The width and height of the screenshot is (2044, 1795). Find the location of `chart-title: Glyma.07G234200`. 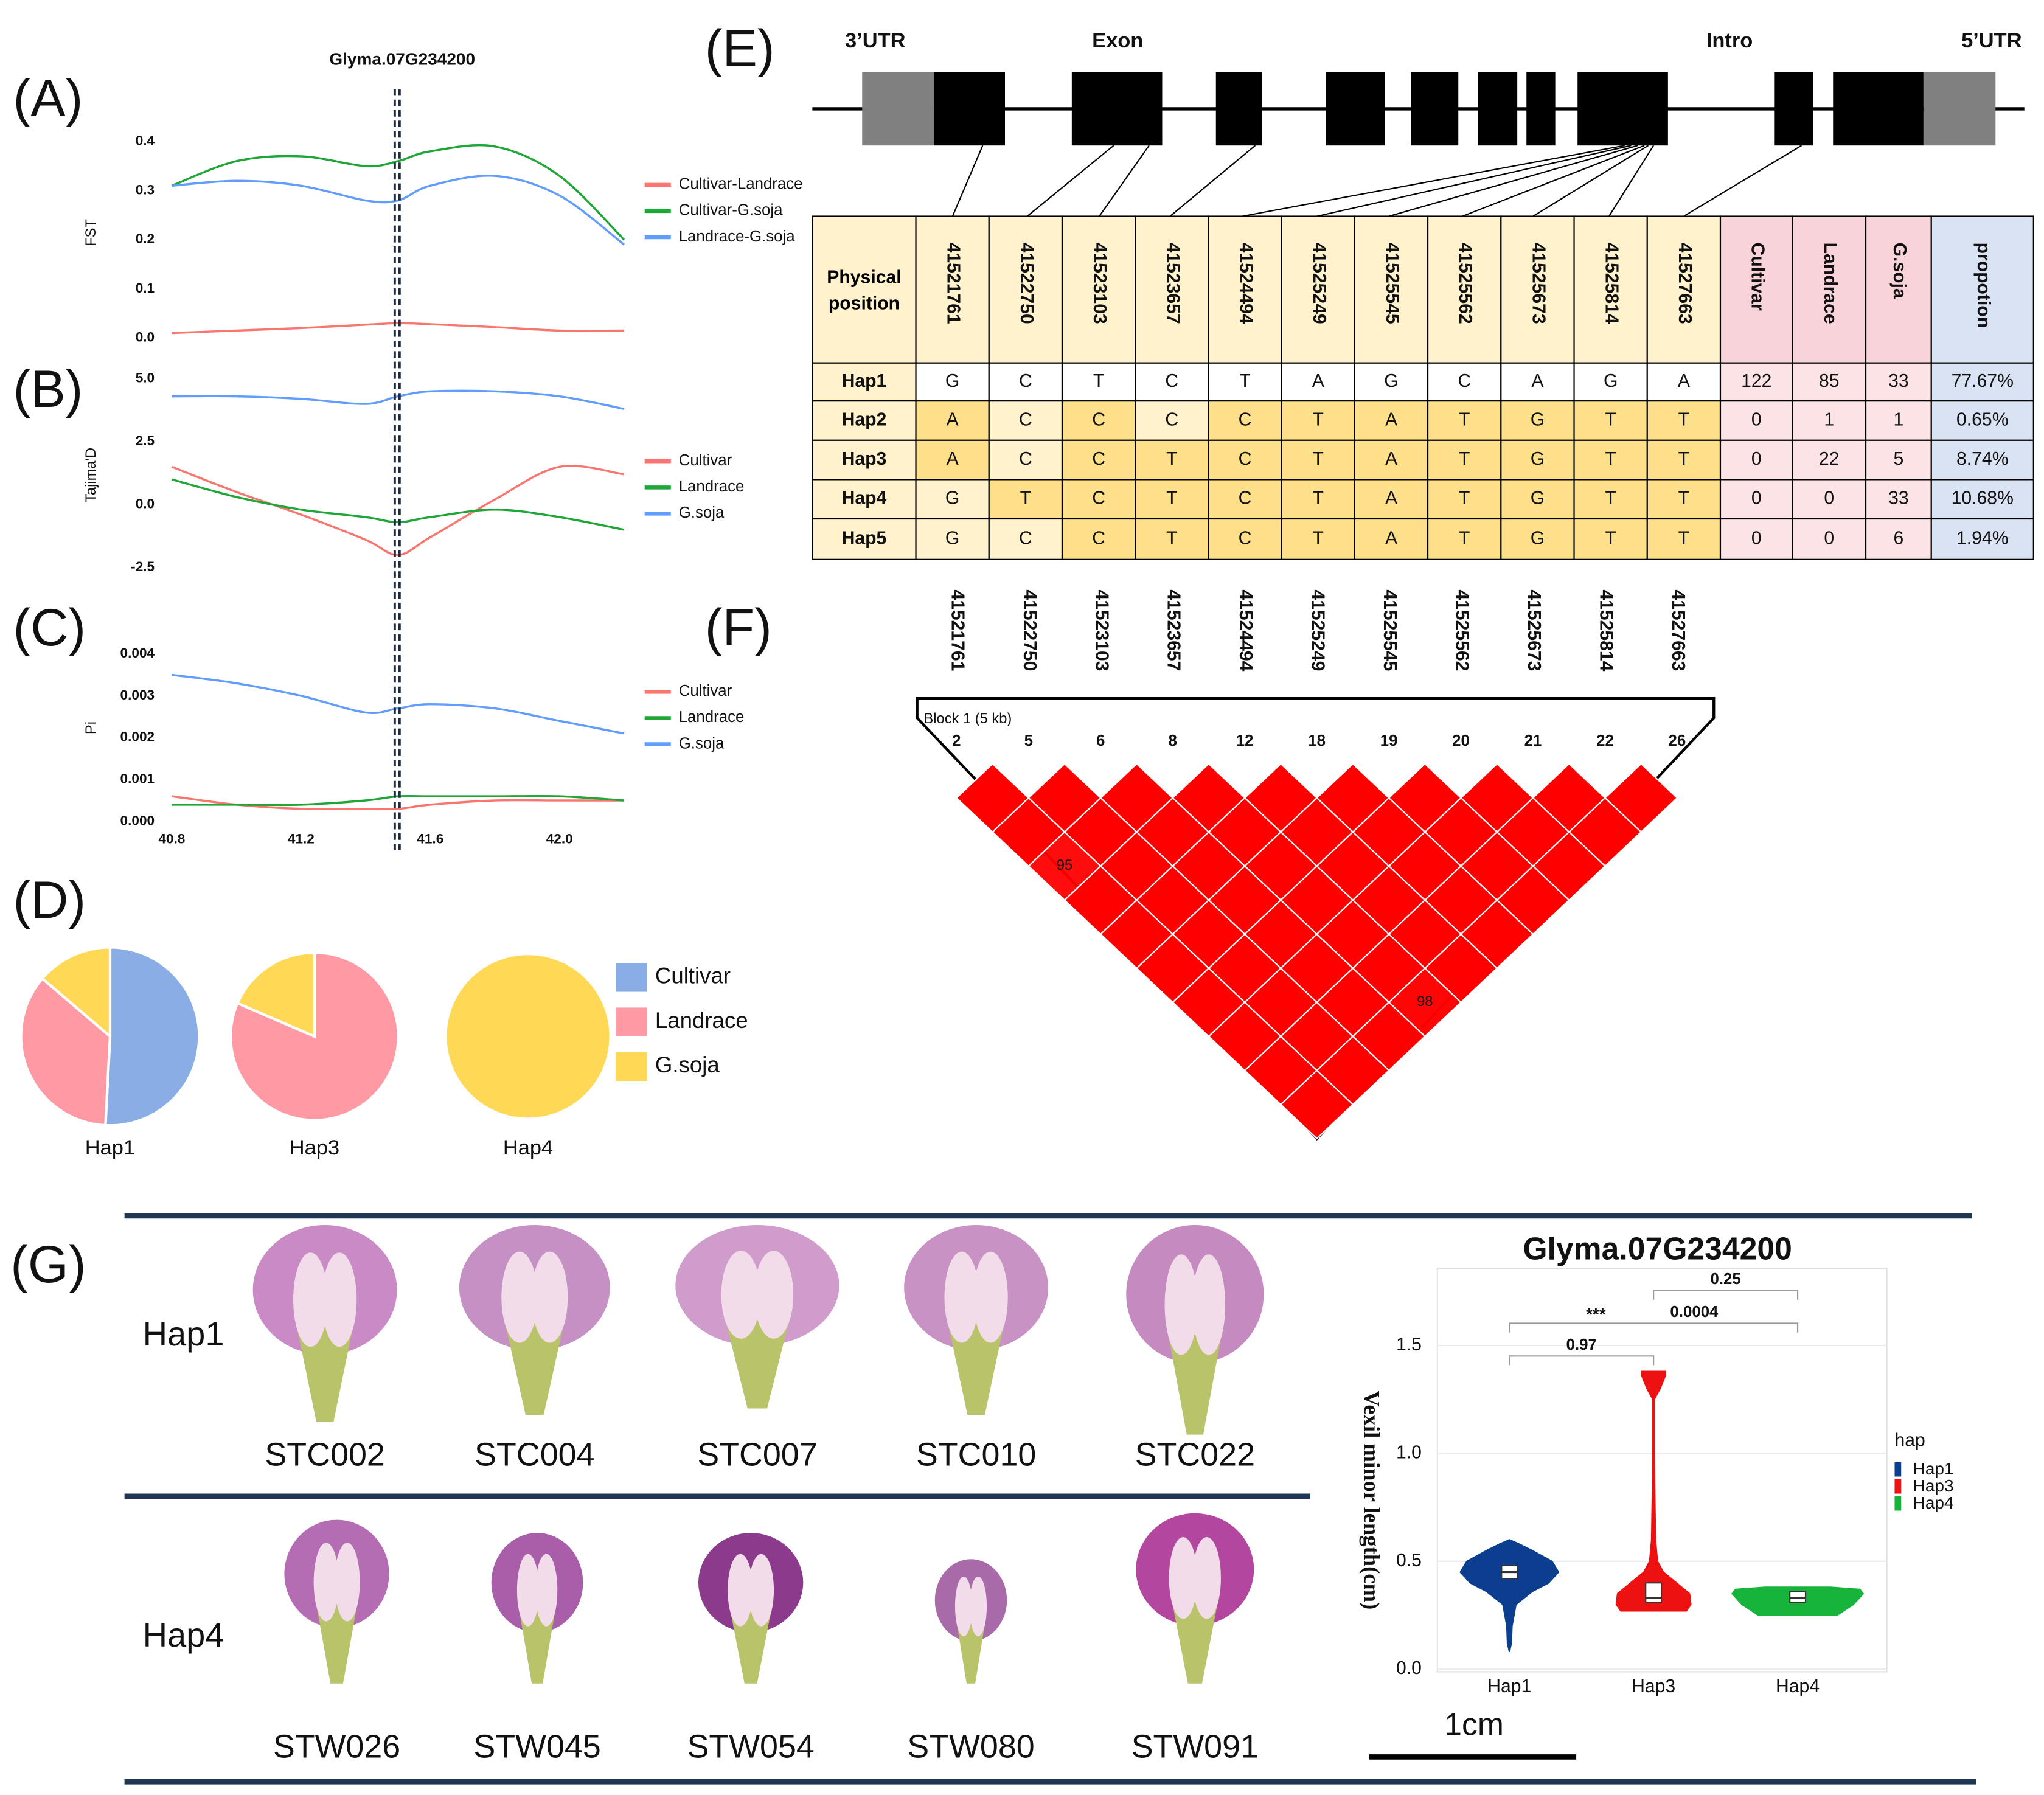

chart-title: Glyma.07G234200 is located at coordinates (1657, 1248).